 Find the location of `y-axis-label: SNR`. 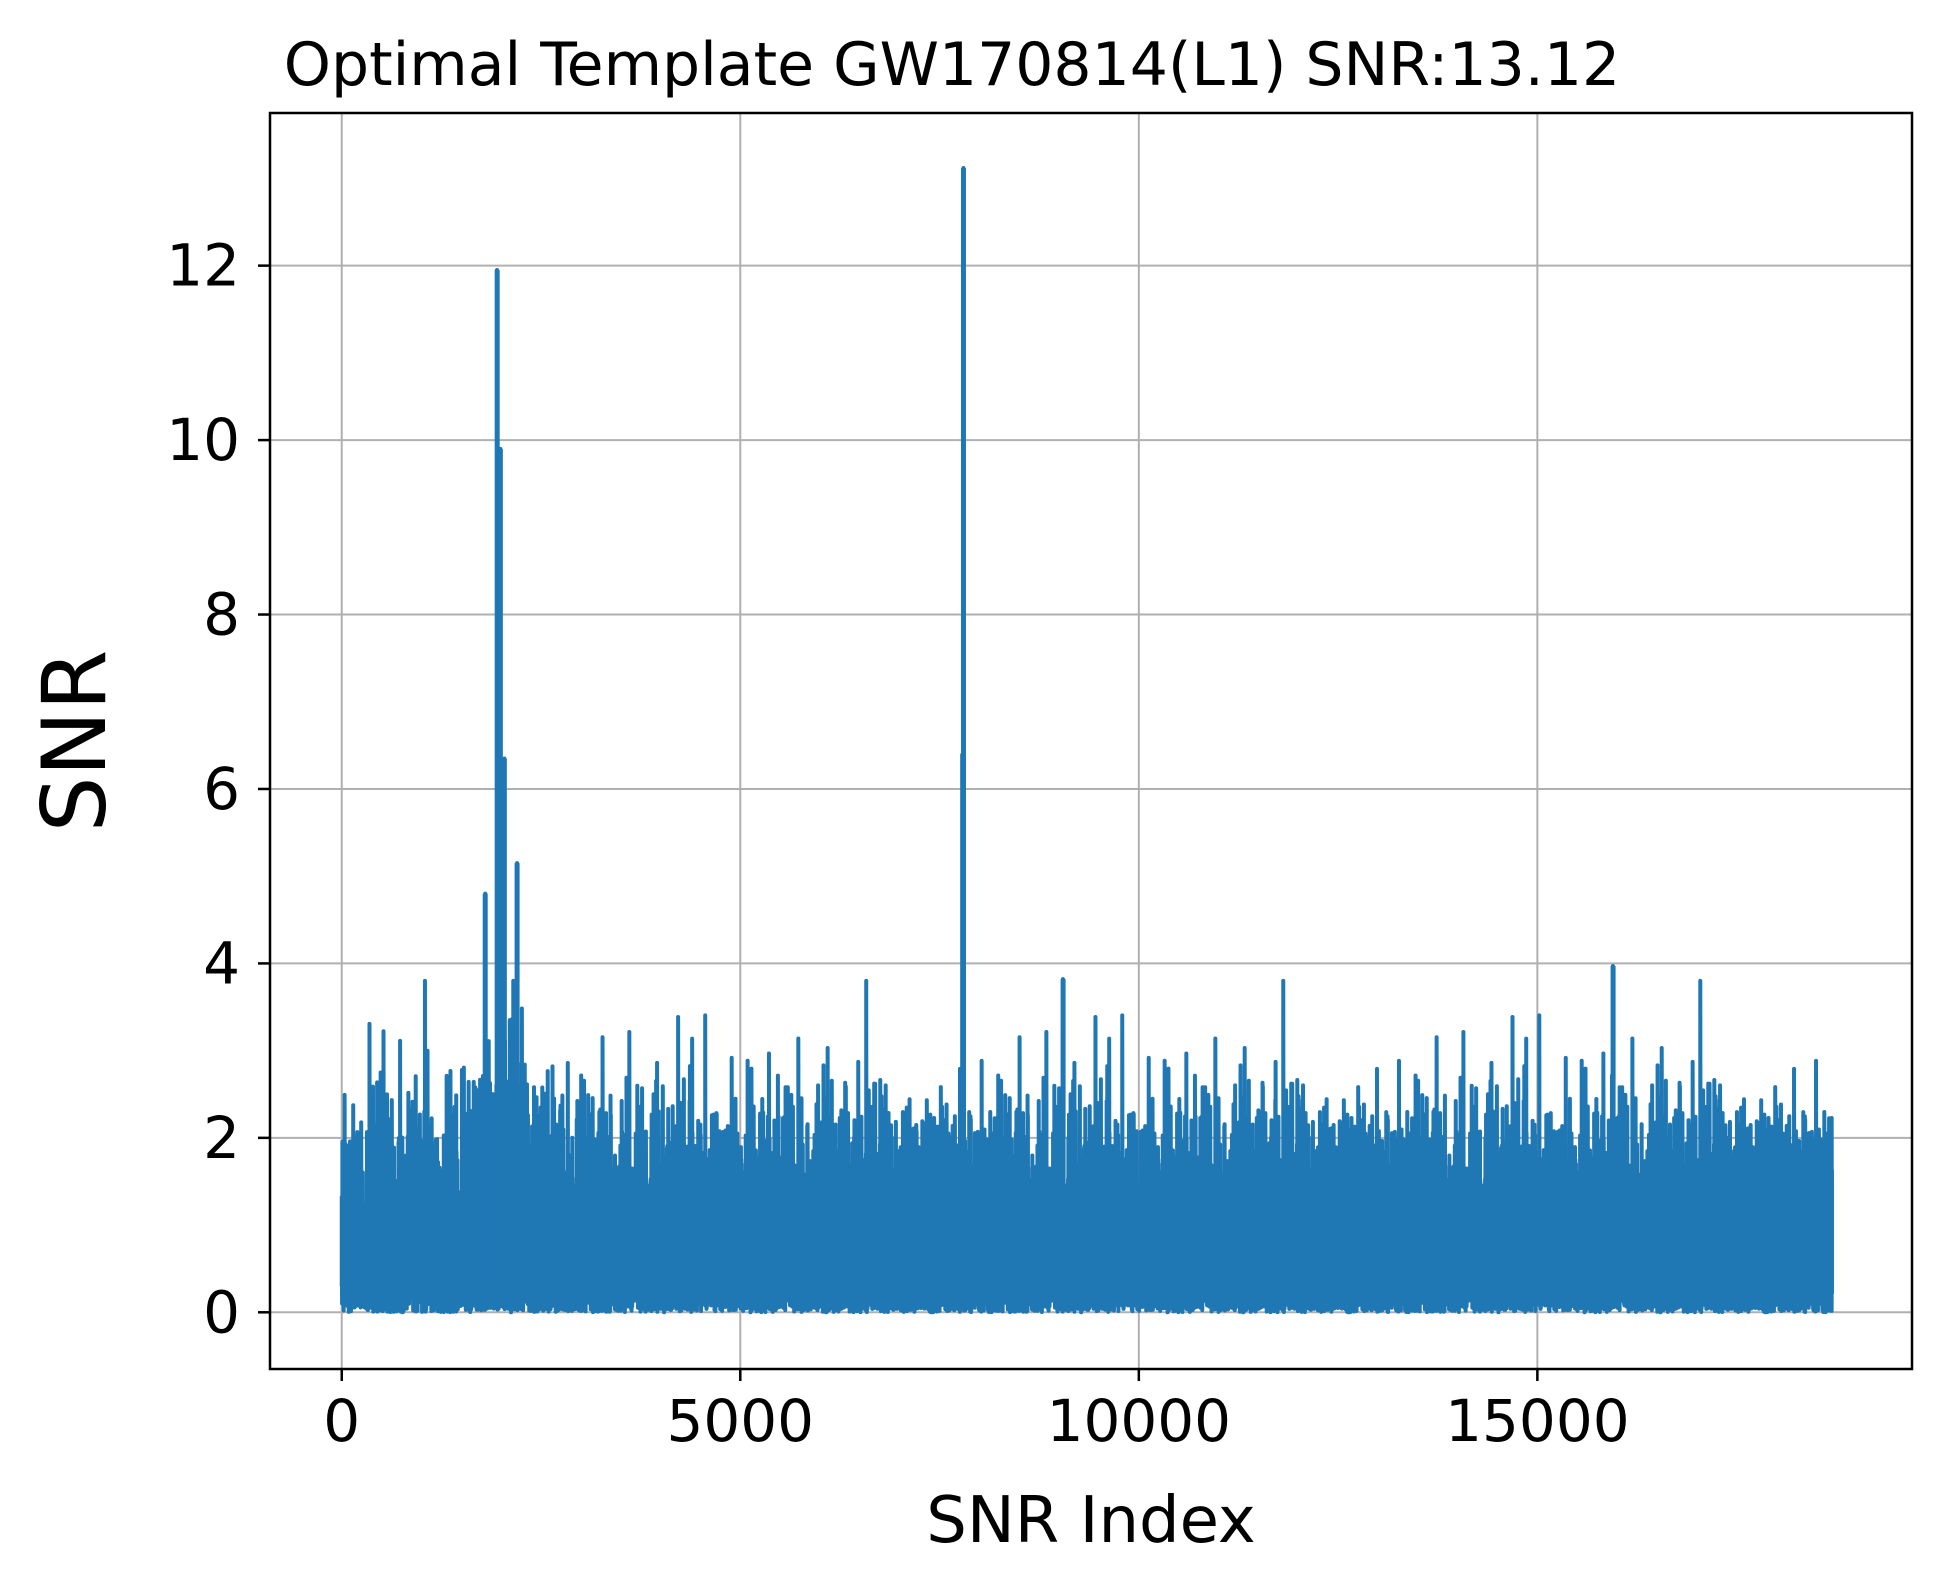

y-axis-label: SNR is located at coordinates (74, 741).